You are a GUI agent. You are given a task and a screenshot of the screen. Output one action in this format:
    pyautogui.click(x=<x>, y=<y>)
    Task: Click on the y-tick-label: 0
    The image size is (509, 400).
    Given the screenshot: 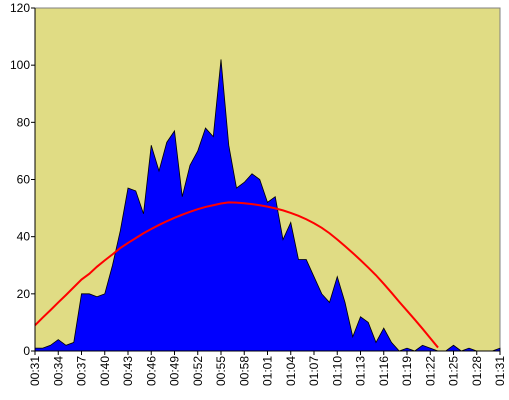 What is the action you would take?
    pyautogui.click(x=26, y=351)
    